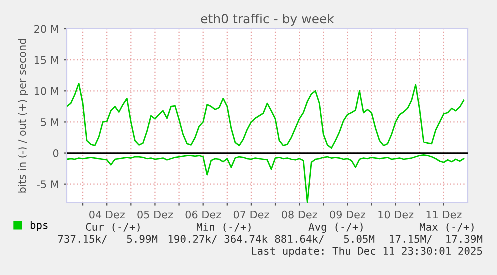 Image resolution: width=497 pixels, height=275 pixels. Describe the element at coordinates (300, 214) in the screenshot. I see `x-tick-label: 08 Dez` at that location.